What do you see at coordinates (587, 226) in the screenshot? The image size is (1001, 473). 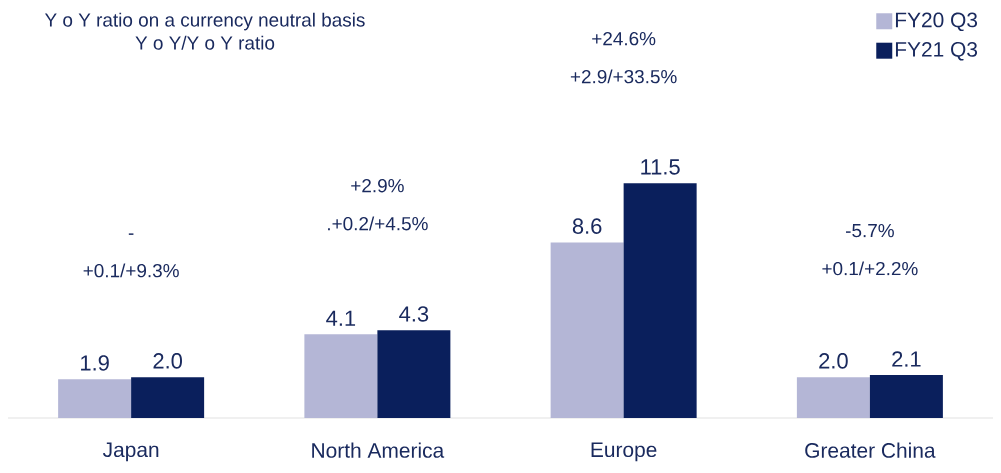 I see `data-label: 8.6` at bounding box center [587, 226].